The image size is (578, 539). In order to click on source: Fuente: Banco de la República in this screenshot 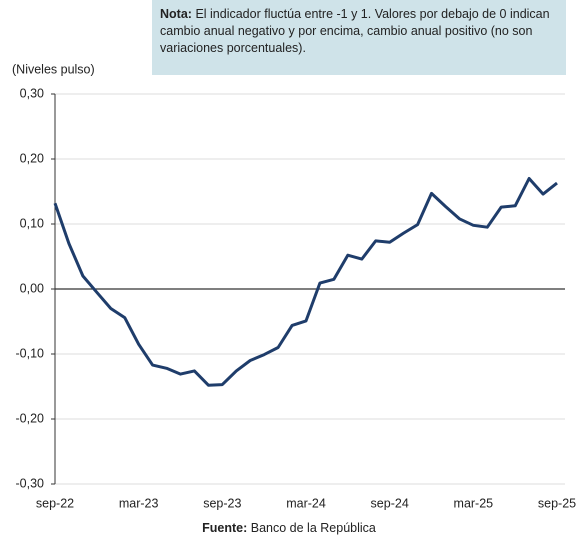, I will do `click(289, 528)`.